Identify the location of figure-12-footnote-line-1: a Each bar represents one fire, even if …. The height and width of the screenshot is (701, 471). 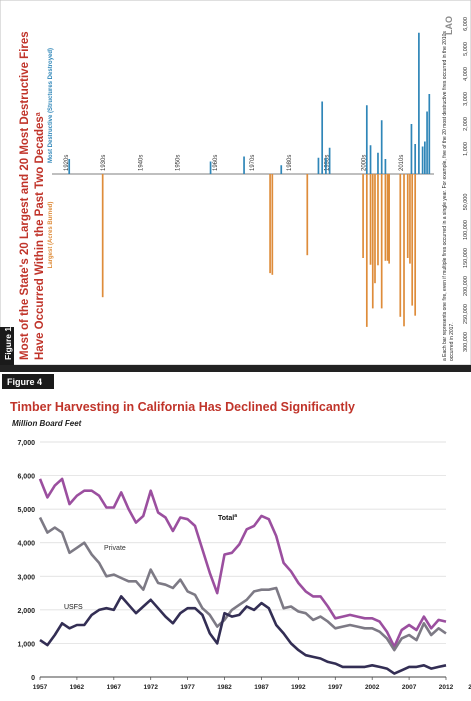
(445, 196).